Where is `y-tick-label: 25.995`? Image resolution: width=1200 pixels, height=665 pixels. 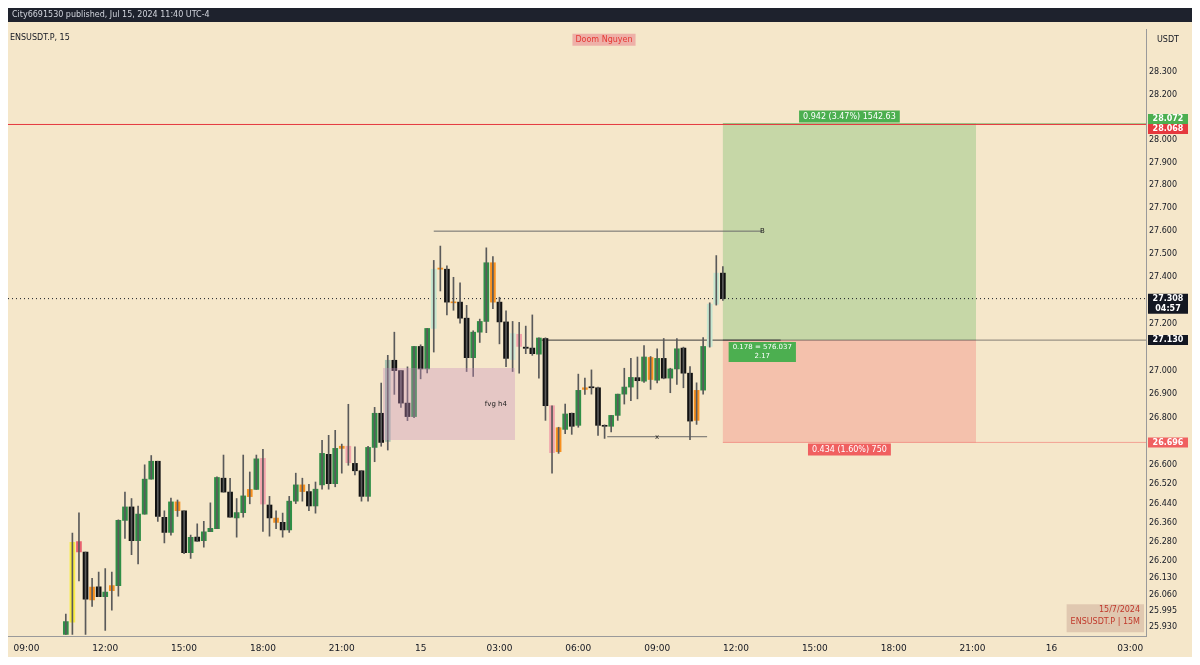 y-tick-label: 25.995 is located at coordinates (1163, 611).